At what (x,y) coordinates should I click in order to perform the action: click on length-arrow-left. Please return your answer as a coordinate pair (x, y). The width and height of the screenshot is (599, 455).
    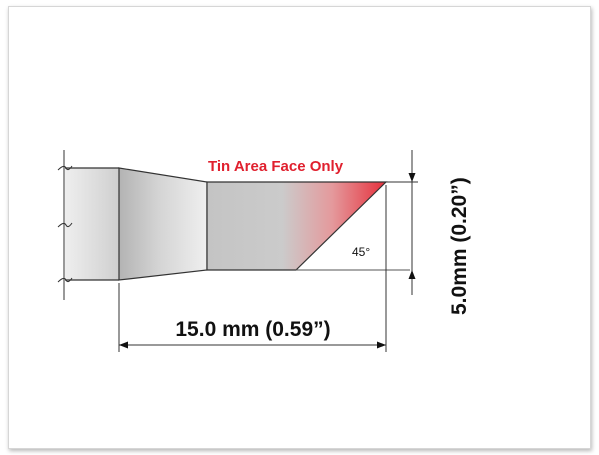
    Looking at the image, I should click on (123, 345).